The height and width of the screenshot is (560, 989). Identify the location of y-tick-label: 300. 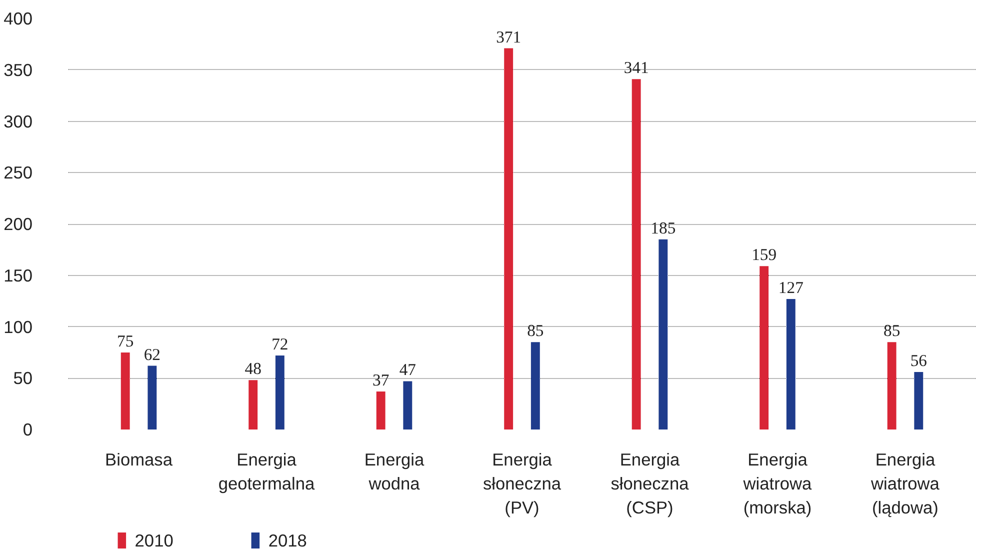
(18, 121).